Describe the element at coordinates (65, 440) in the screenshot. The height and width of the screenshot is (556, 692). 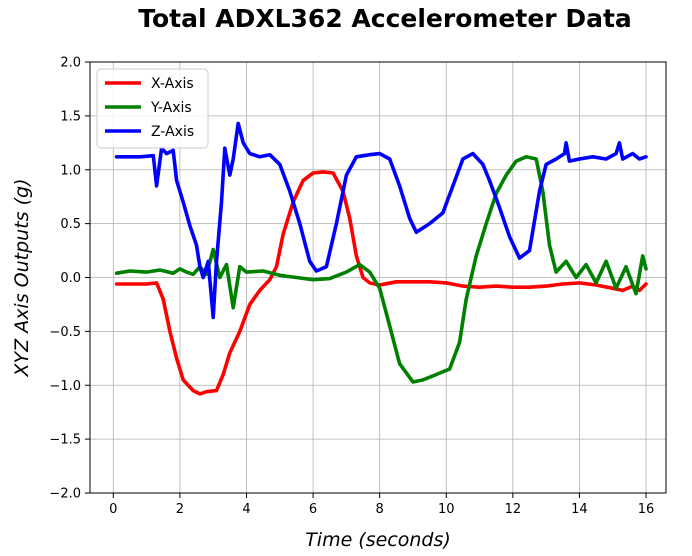
I see `y-tick-label: −1.5` at that location.